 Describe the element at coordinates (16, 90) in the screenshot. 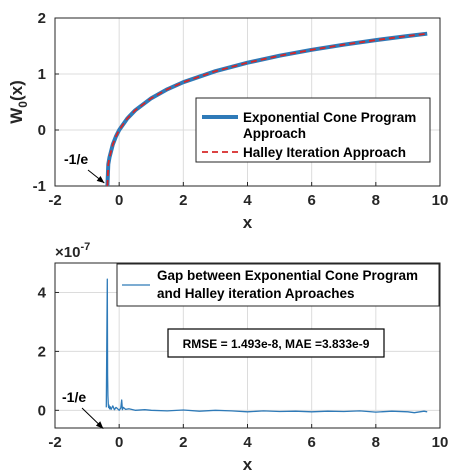

I see `y-axis-label-suffix: (x)` at that location.